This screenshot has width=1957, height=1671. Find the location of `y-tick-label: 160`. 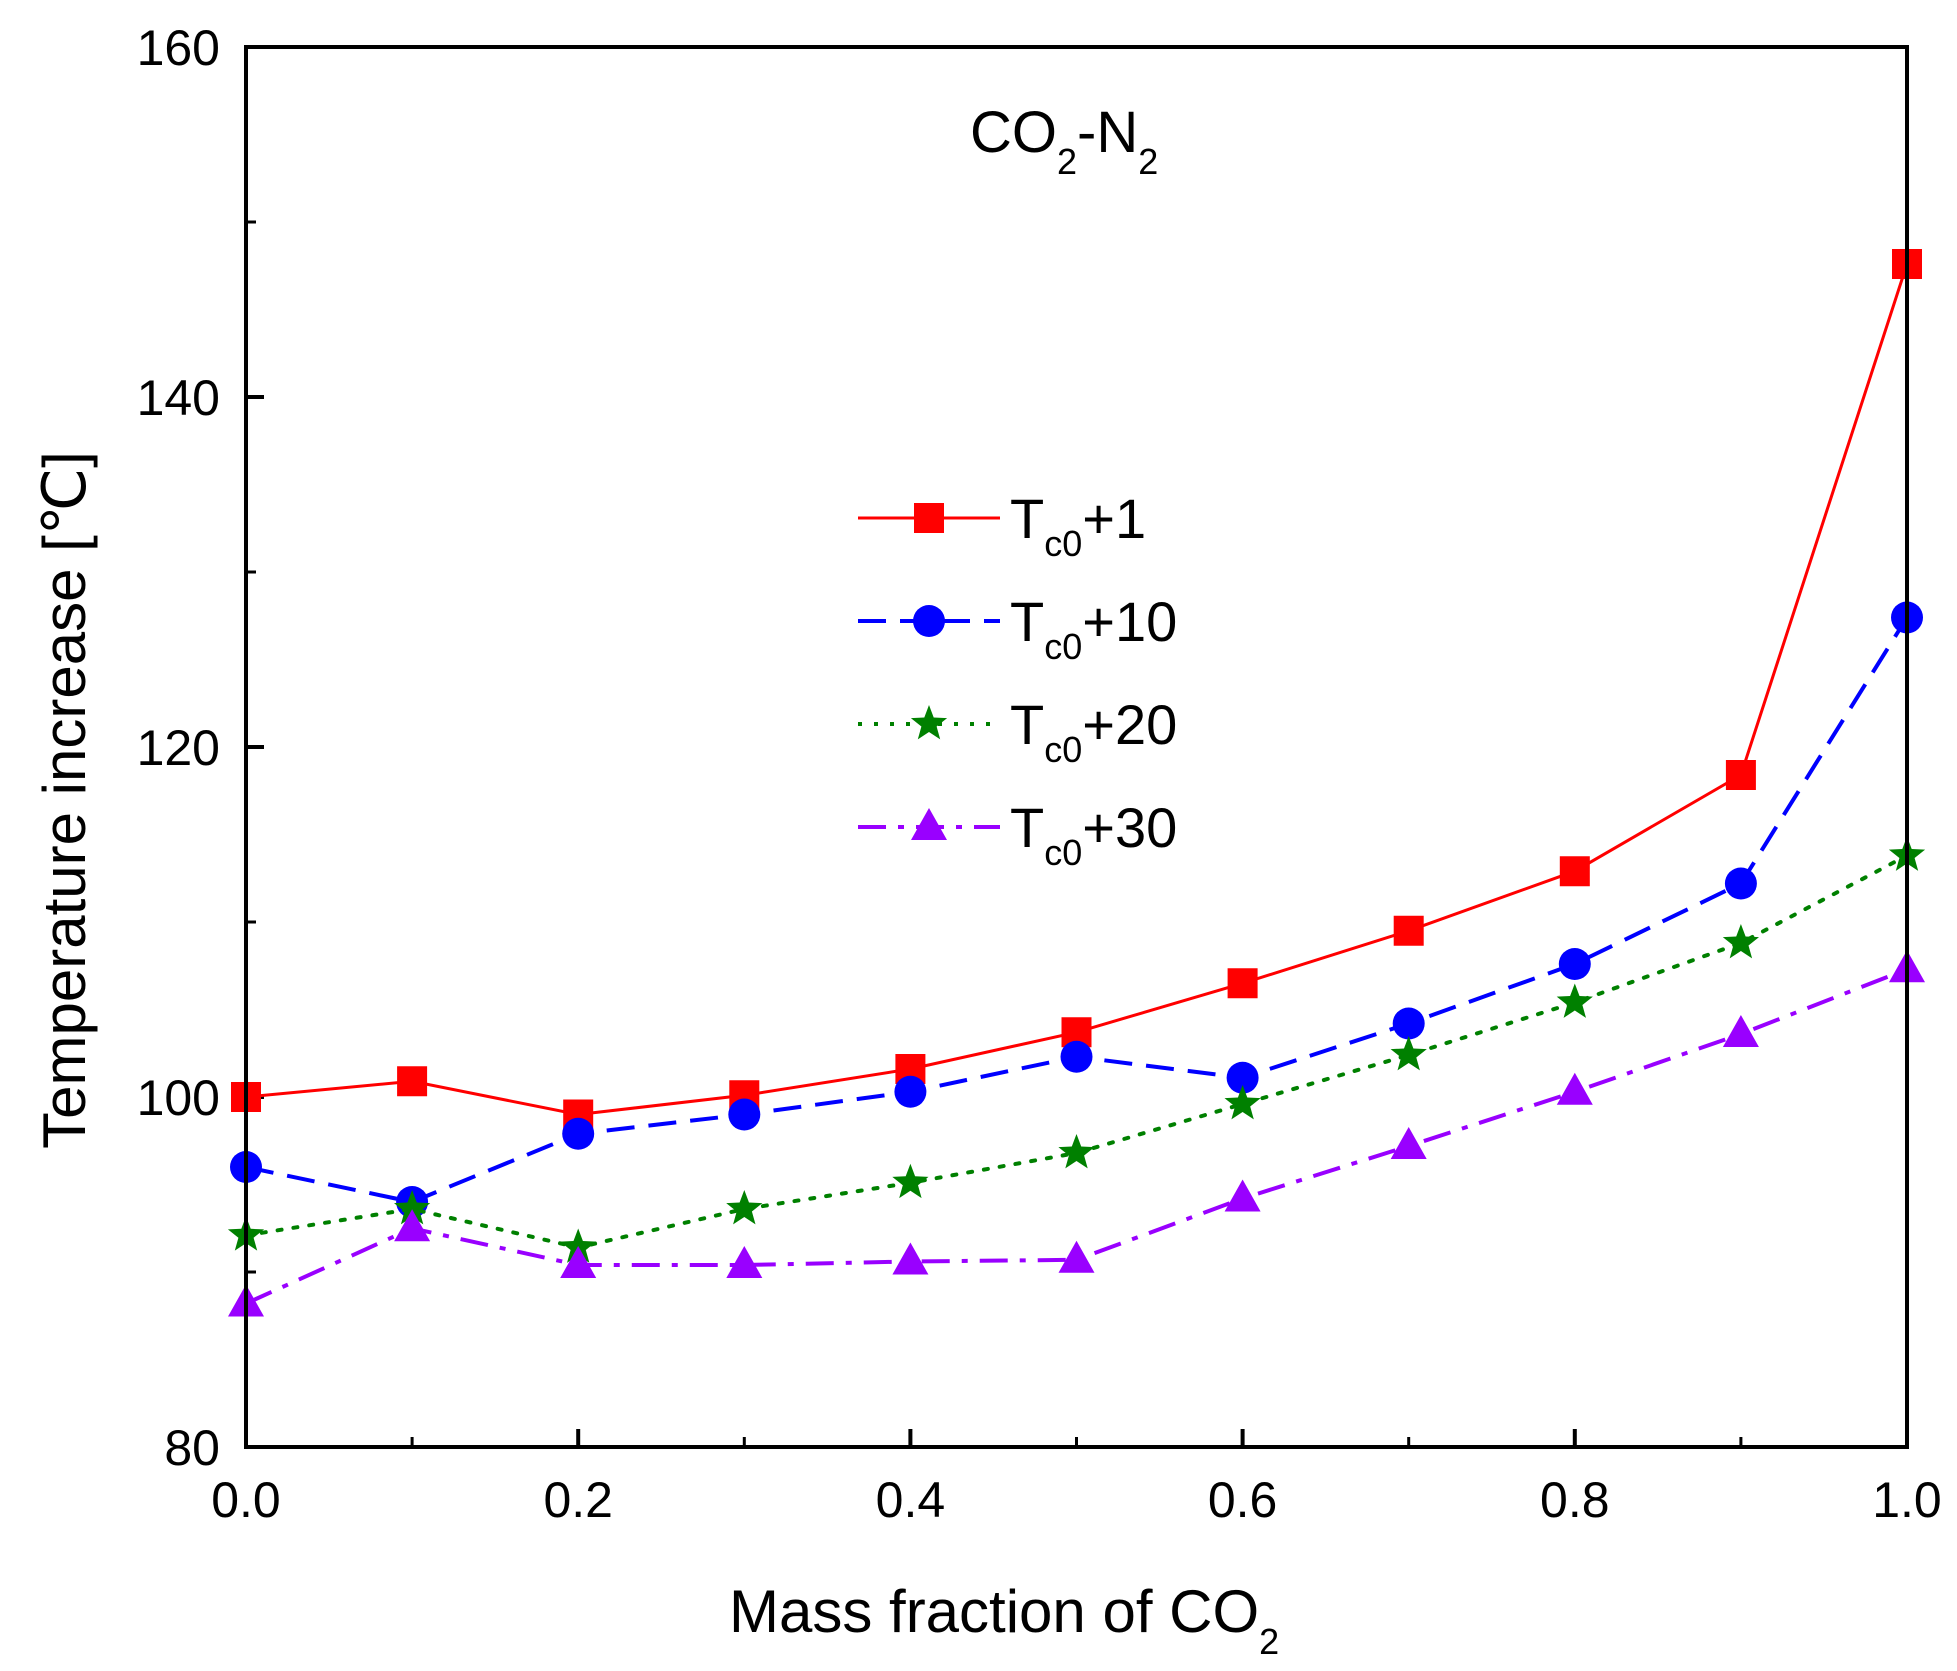

y-tick-label: 160 is located at coordinates (178, 48).